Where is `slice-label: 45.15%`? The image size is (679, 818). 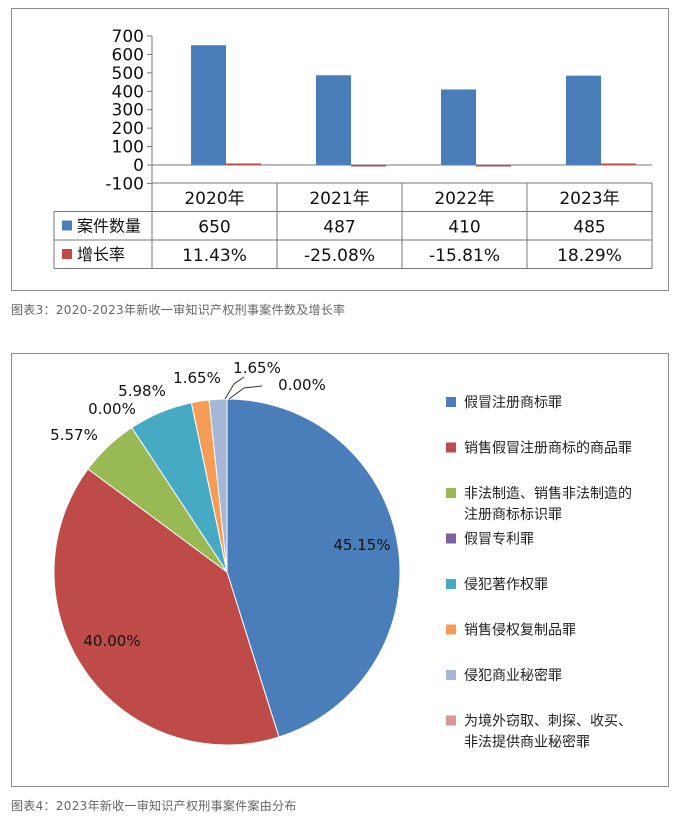
slice-label: 45.15% is located at coordinates (361, 545).